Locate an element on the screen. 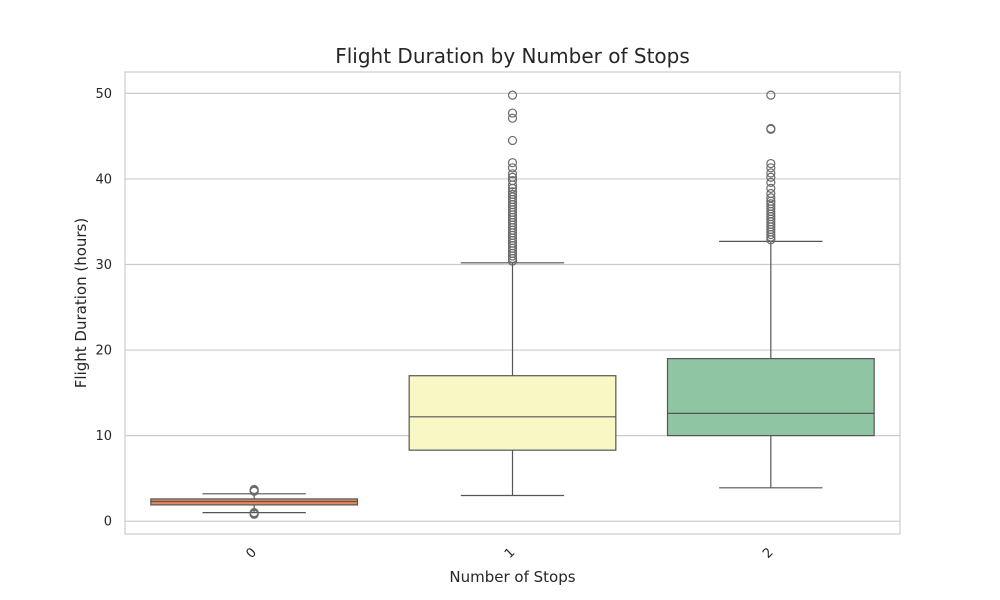 Image resolution: width=1000 pixels, height=600 pixels. y-tick-label: 0 is located at coordinates (108, 522).